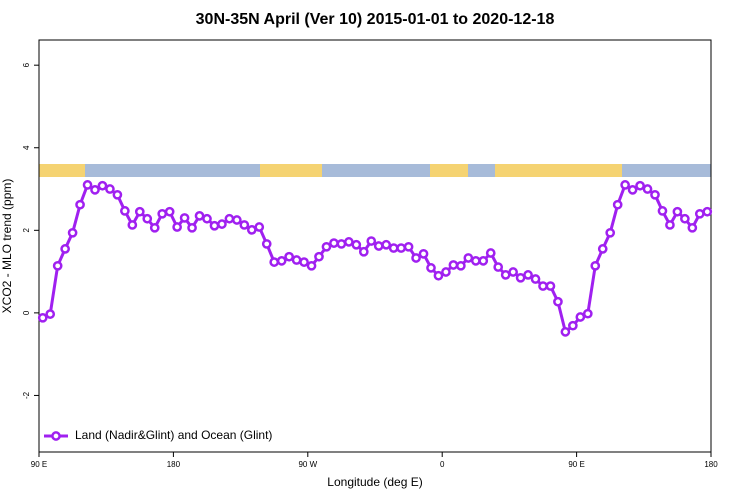 This screenshot has height=500, width=750. What do you see at coordinates (307, 464) in the screenshot?
I see `x-tick-label: 90 W` at bounding box center [307, 464].